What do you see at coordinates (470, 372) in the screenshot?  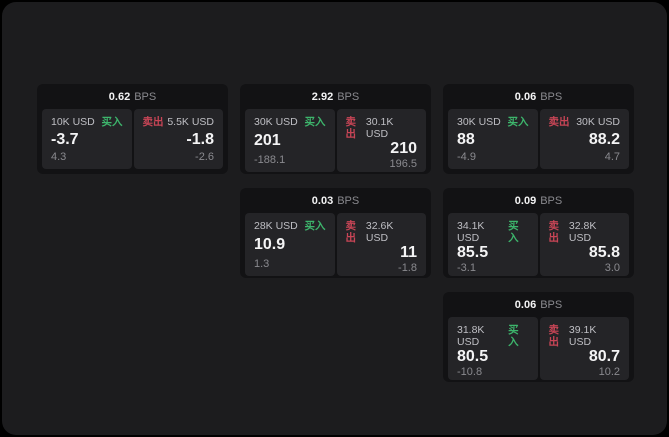 I see `buy-delta: -10.8` at bounding box center [470, 372].